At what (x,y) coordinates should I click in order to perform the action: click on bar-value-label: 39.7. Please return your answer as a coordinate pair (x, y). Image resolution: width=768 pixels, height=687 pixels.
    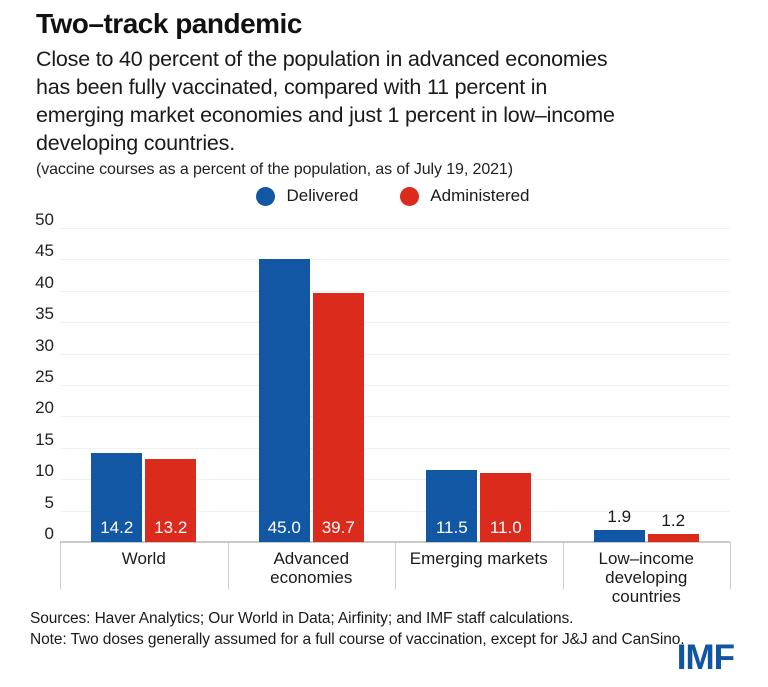
    Looking at the image, I should click on (338, 527).